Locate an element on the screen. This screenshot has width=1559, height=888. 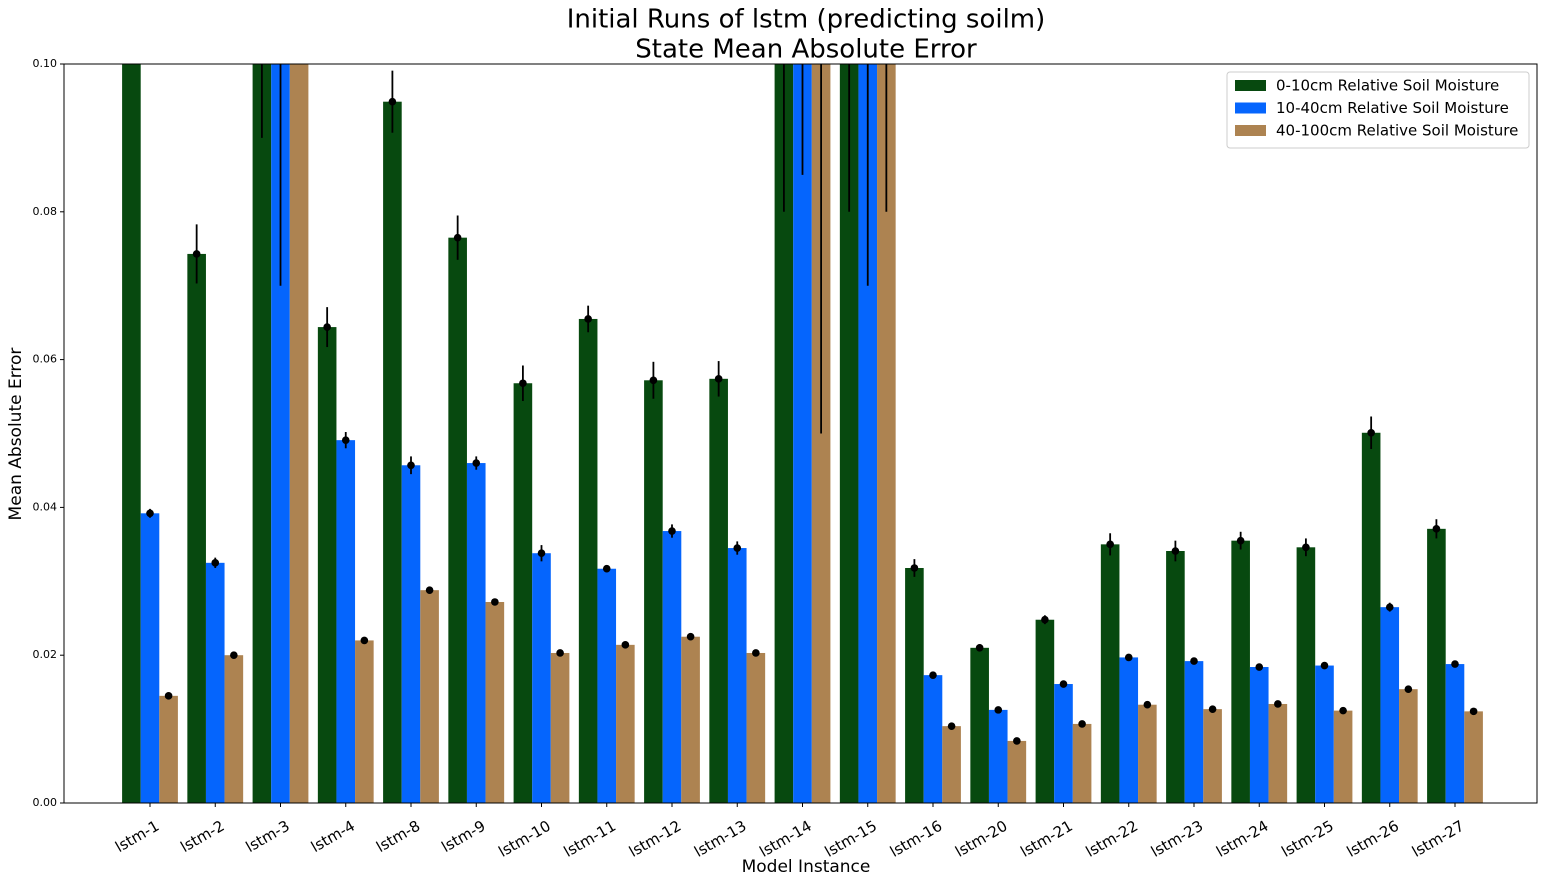
x-tick-label: lstm-15 is located at coordinates (851, 839).